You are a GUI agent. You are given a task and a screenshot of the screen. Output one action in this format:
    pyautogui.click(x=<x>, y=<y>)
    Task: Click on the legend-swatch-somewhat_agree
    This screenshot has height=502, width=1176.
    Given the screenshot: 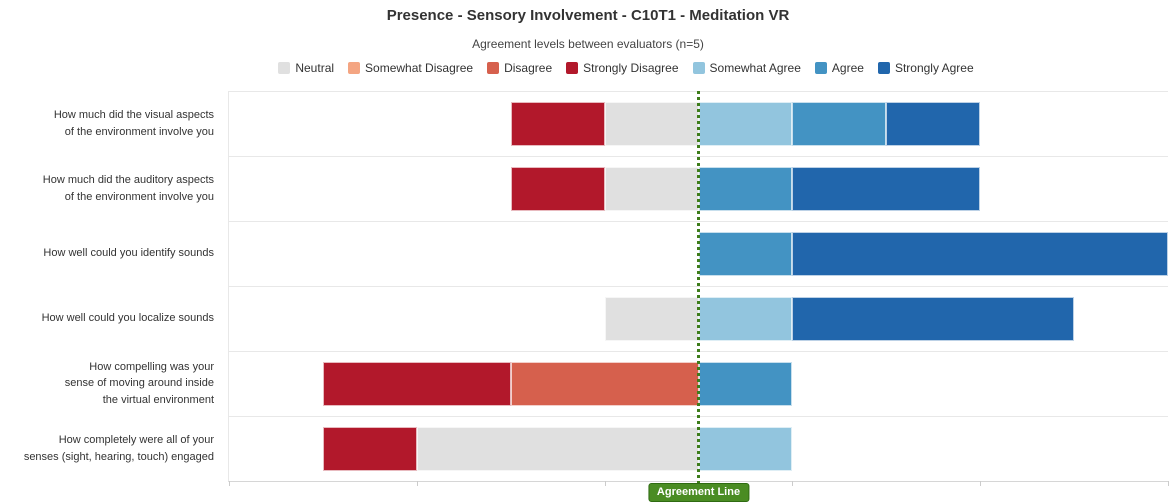 What is the action you would take?
    pyautogui.click(x=698, y=68)
    